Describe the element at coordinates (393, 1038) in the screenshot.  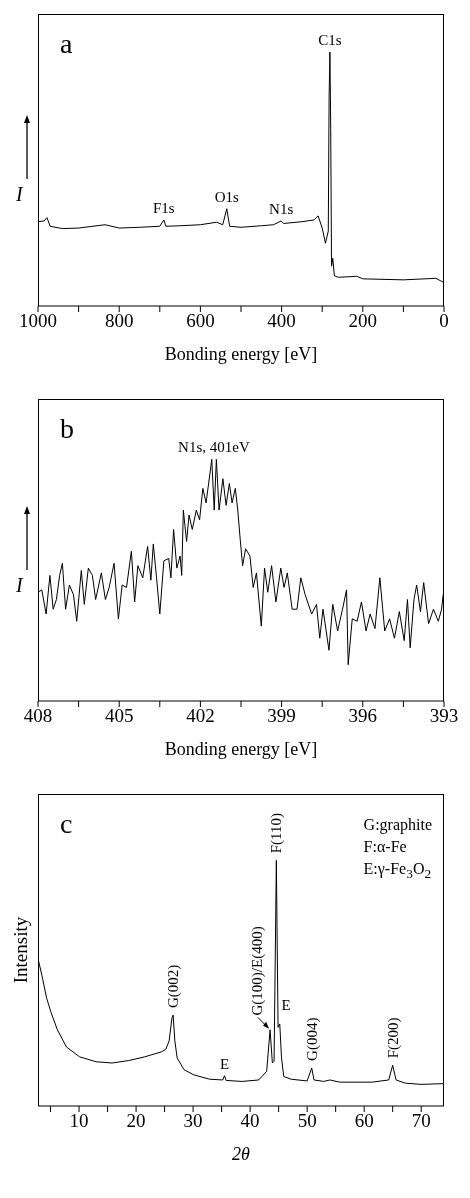
I see `annotation: F(200)` at that location.